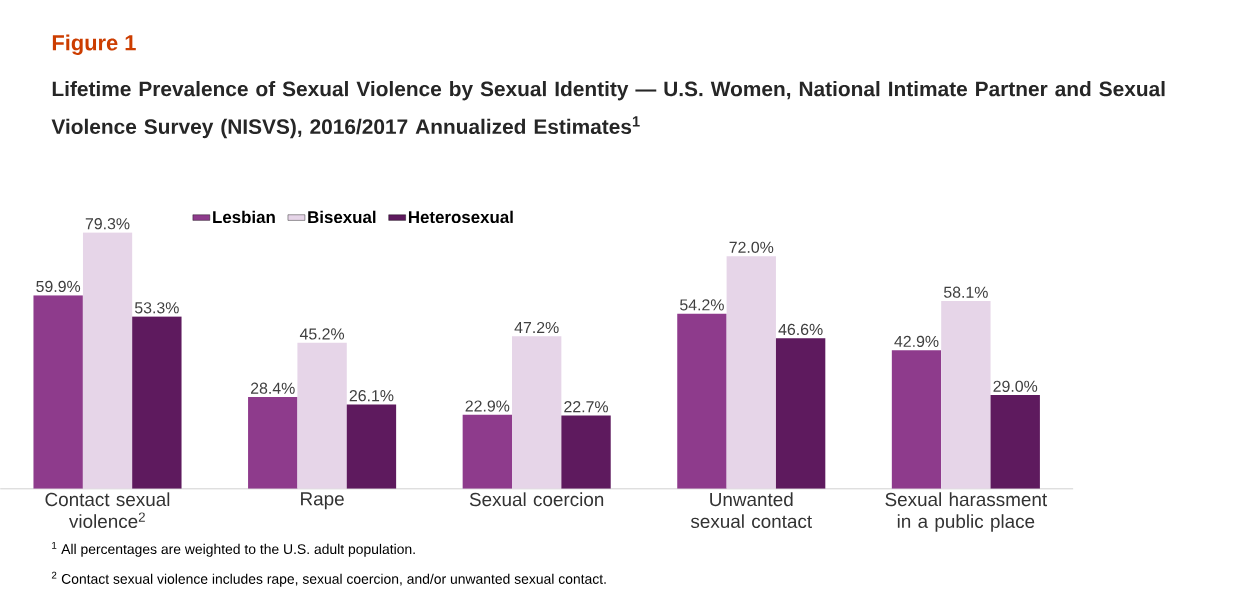 The height and width of the screenshot is (606, 1260). What do you see at coordinates (536, 327) in the screenshot?
I see `data-label: 47.2%` at bounding box center [536, 327].